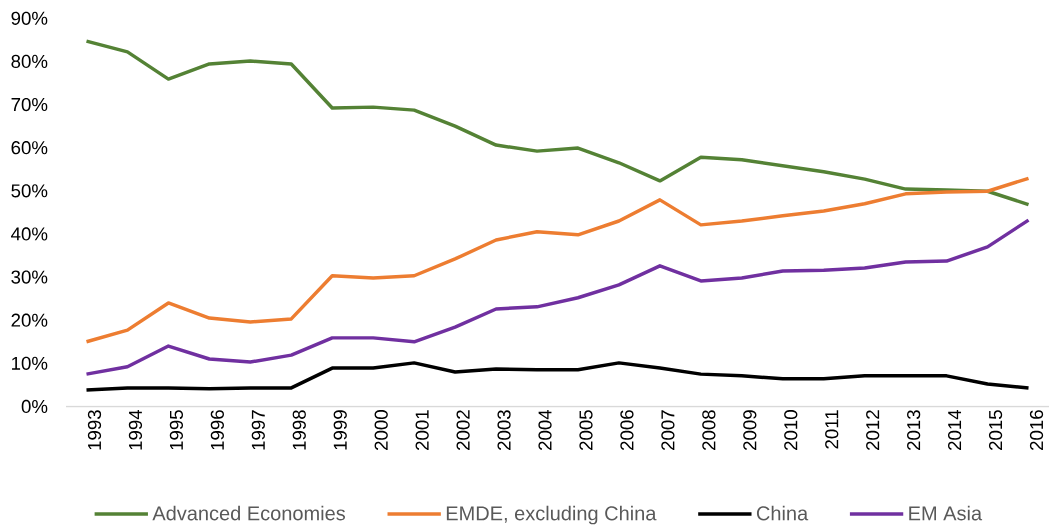 The image size is (1049, 531). I want to click on x-tick-label: 1996, so click(217, 430).